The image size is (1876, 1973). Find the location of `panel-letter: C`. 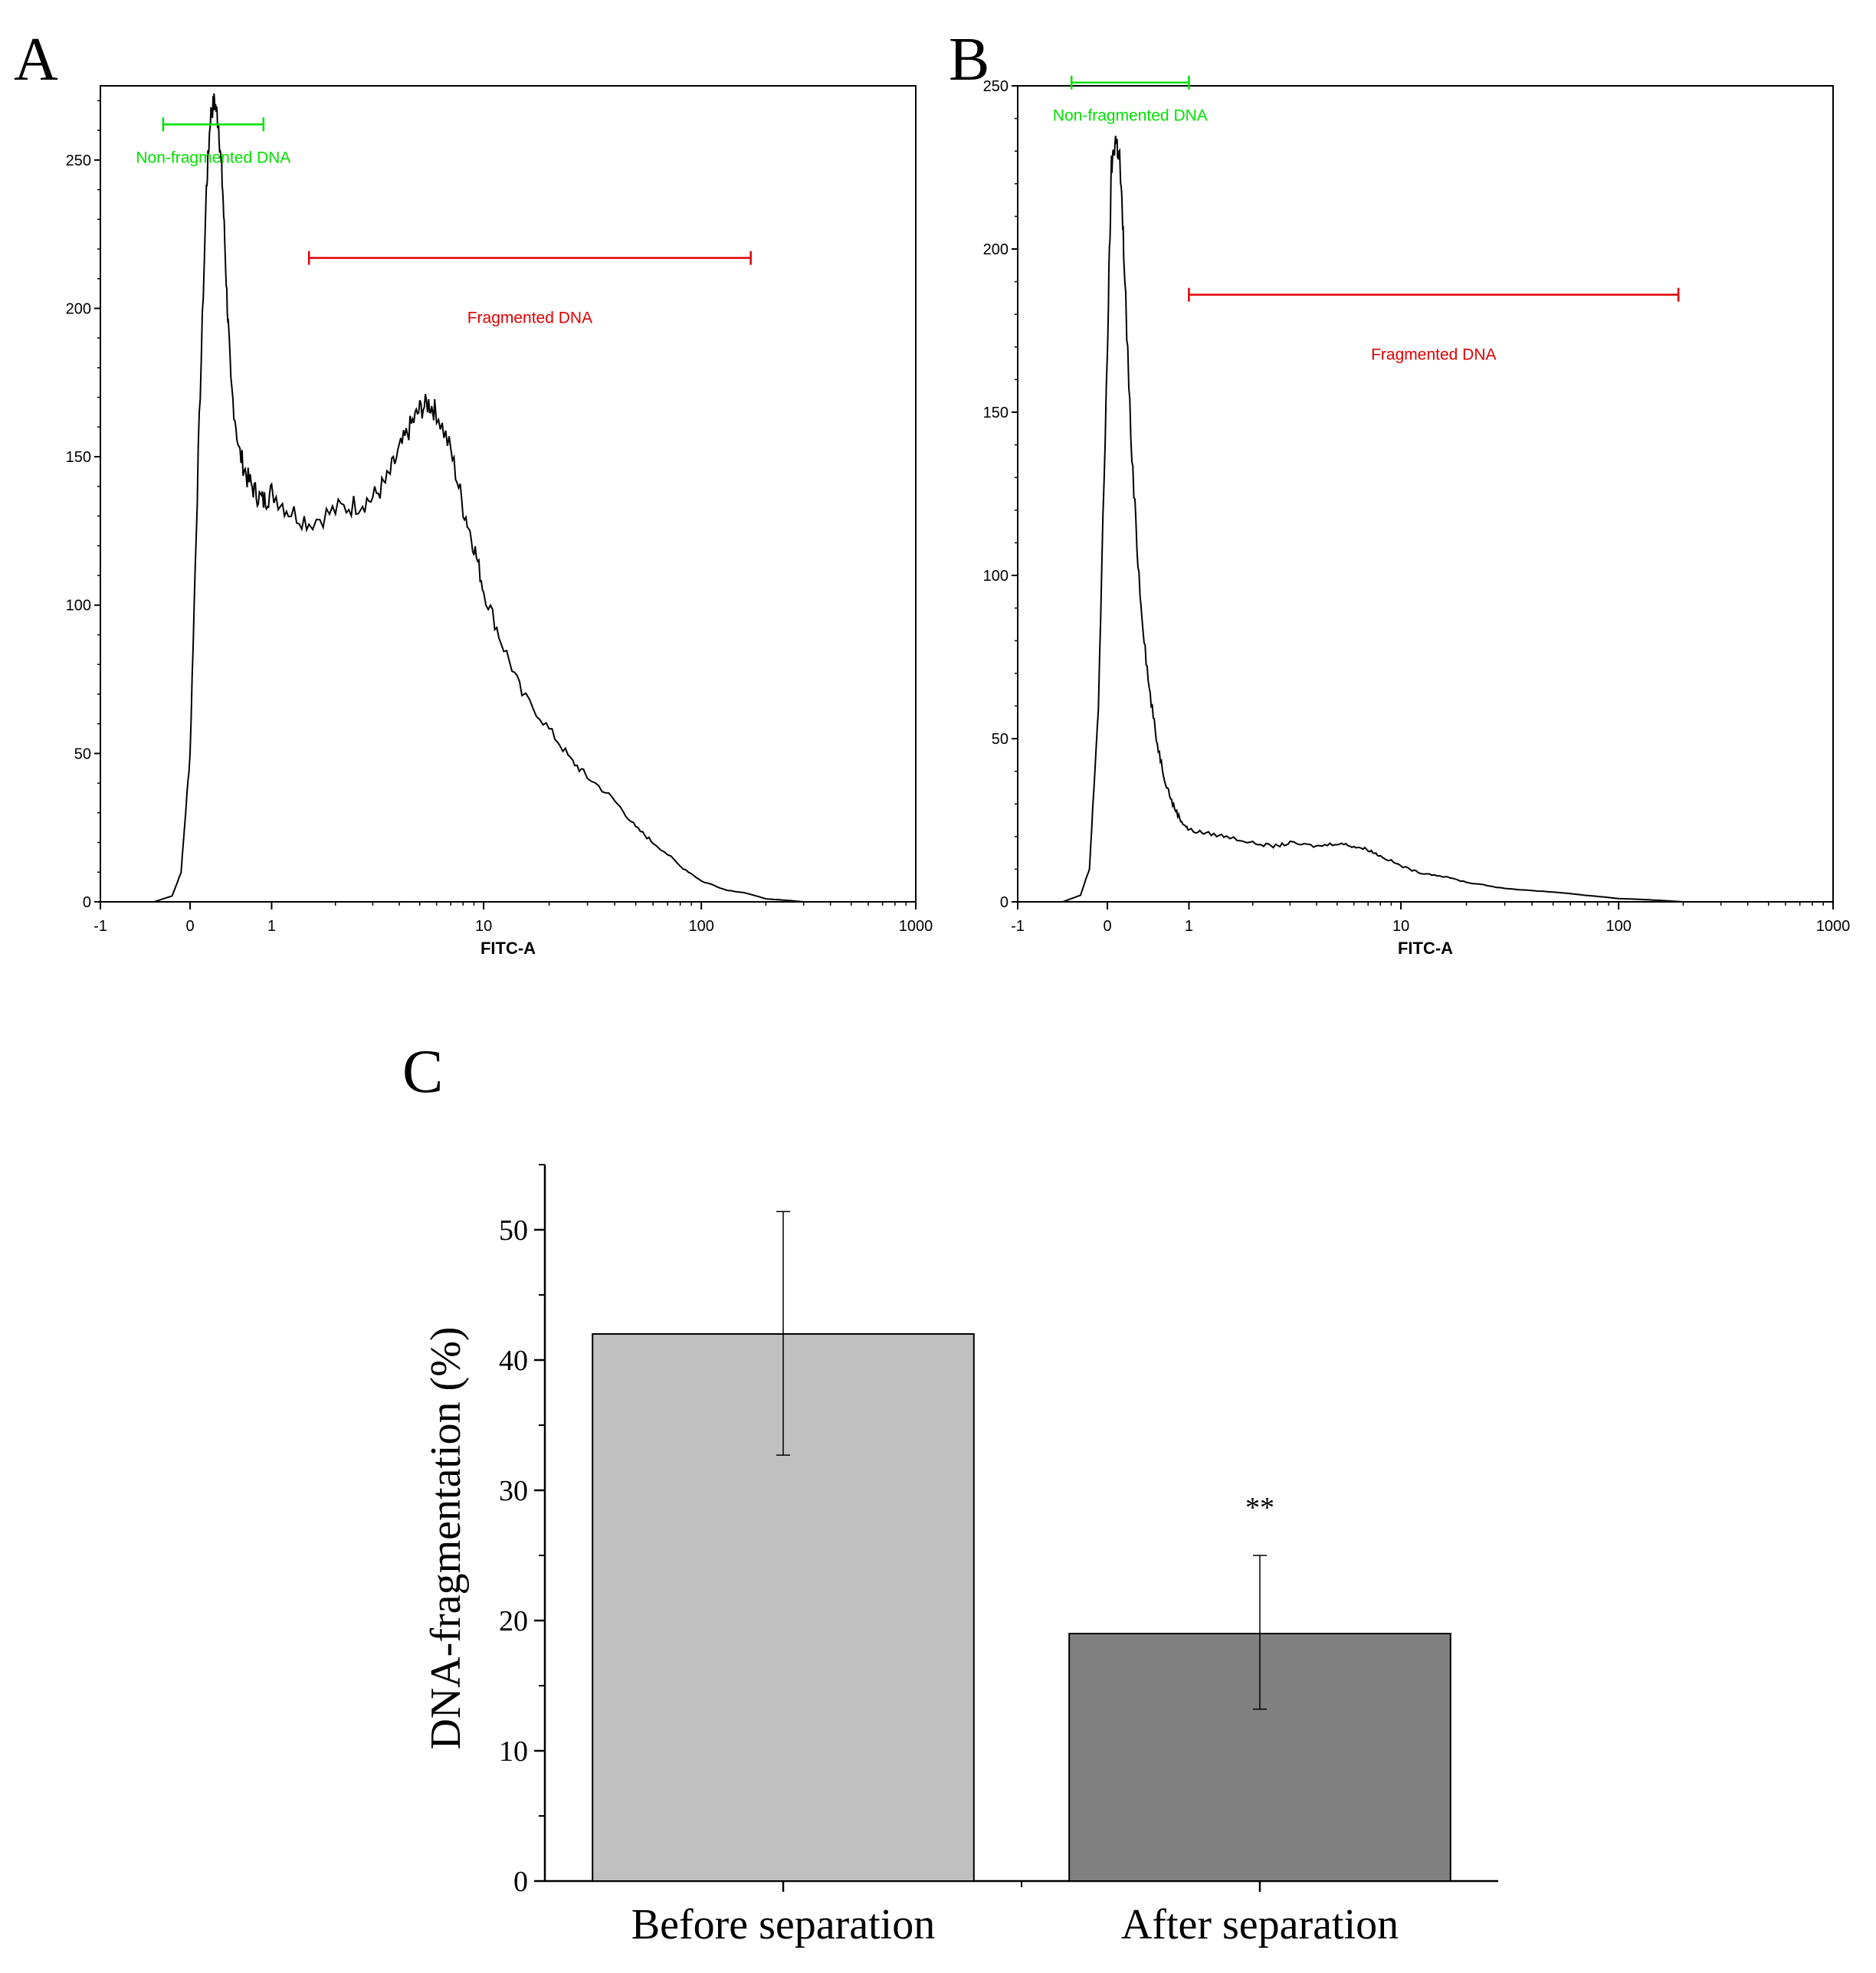

panel-letter: C is located at coordinates (423, 1072).